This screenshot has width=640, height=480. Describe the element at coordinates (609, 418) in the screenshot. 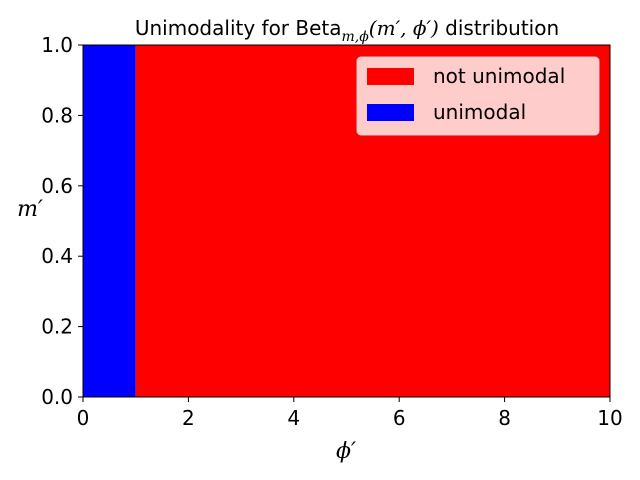

I see `x-tick-label: 10` at that location.